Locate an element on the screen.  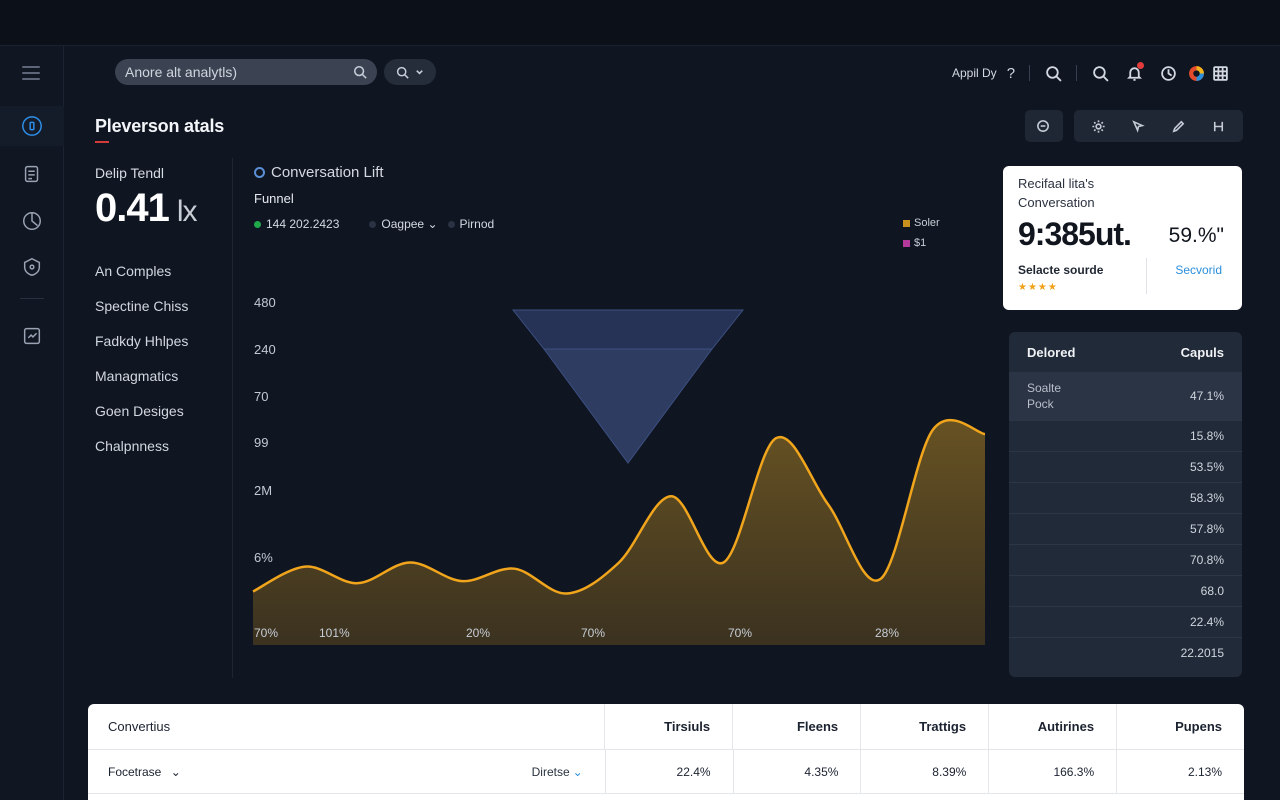
chart-tool-group is located at coordinates (1158, 126).